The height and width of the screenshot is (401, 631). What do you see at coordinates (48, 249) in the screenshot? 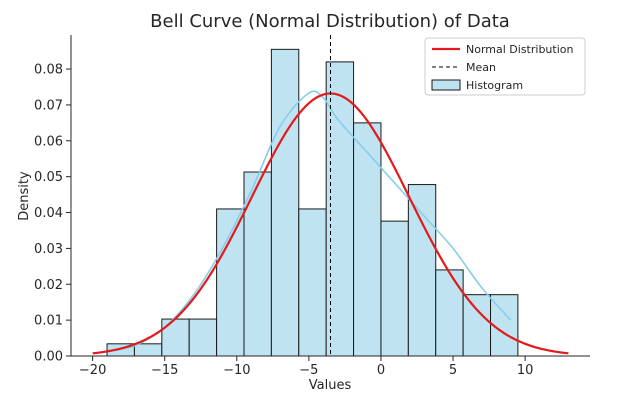
I see `y-tick-label: 0.03` at bounding box center [48, 249].